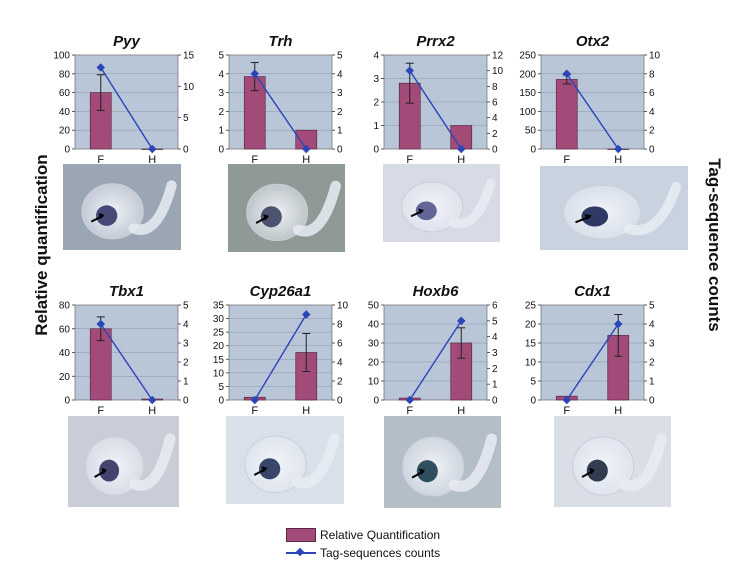 This screenshot has width=740, height=586. I want to click on prrx2-tag-line, so click(435, 110).